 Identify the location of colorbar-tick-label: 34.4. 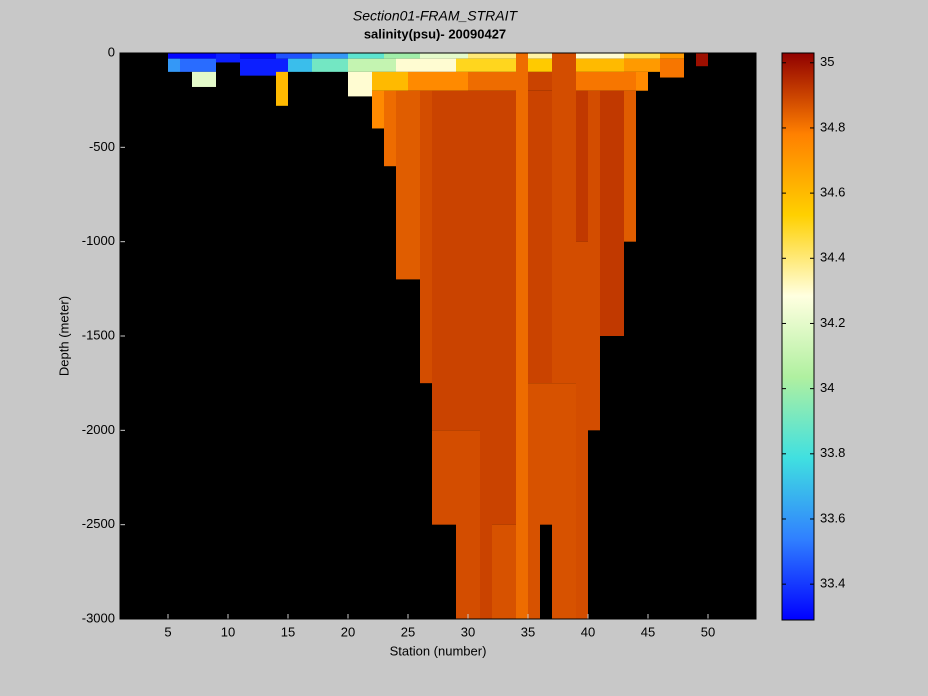
(832, 257).